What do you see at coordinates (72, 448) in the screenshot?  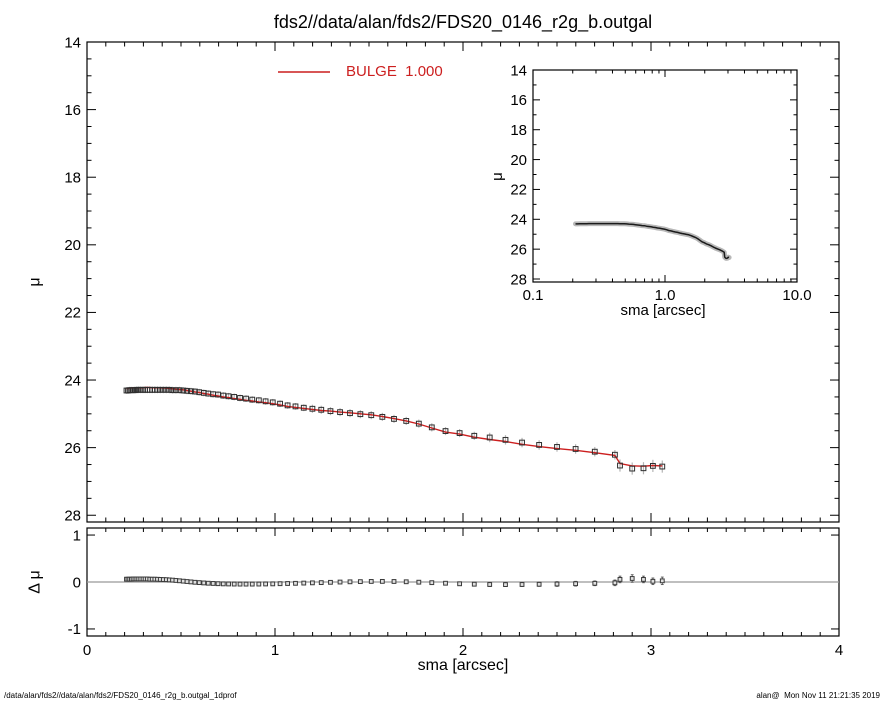 I see `main-y-tick-label: 26` at bounding box center [72, 448].